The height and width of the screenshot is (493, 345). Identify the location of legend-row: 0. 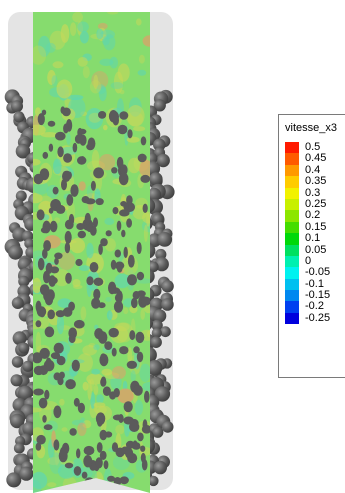
(315, 261).